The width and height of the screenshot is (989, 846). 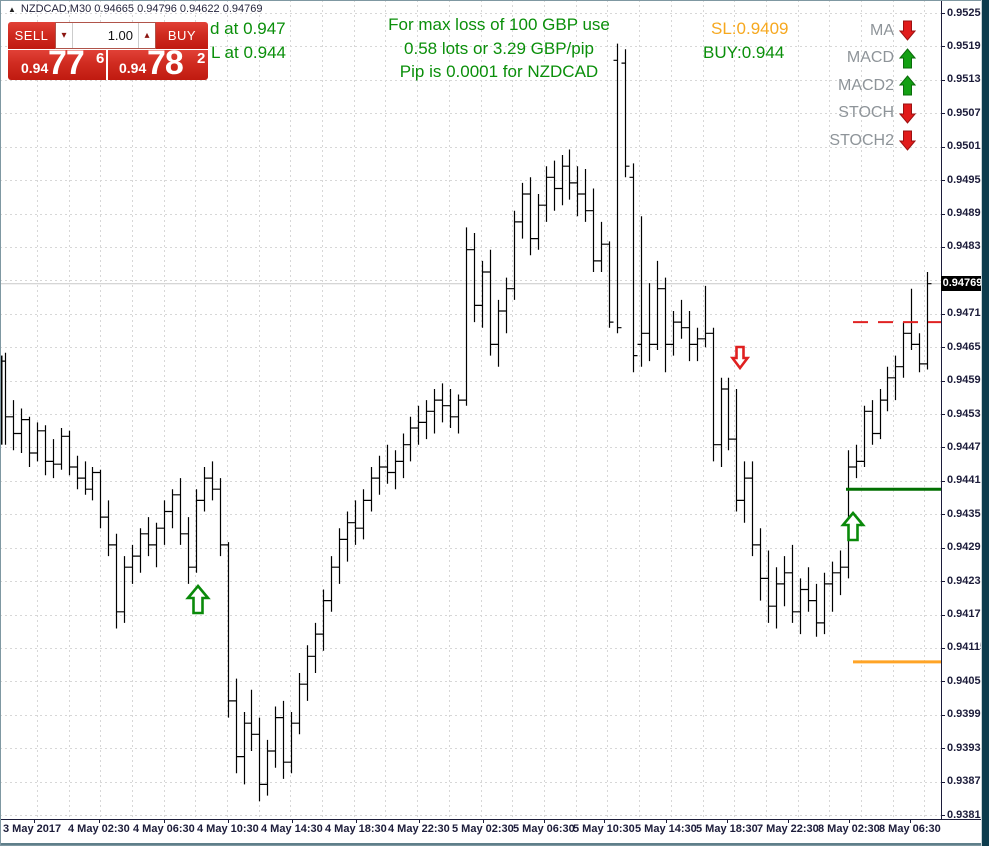 What do you see at coordinates (967, 313) in the screenshot?
I see `price-tick-label: 0.94715` at bounding box center [967, 313].